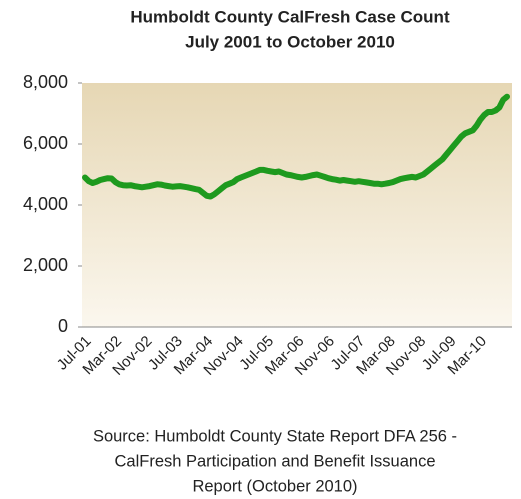 This screenshot has width=521, height=499. What do you see at coordinates (290, 41) in the screenshot?
I see `chart-subtitle: July 2001 to October 2010` at bounding box center [290, 41].